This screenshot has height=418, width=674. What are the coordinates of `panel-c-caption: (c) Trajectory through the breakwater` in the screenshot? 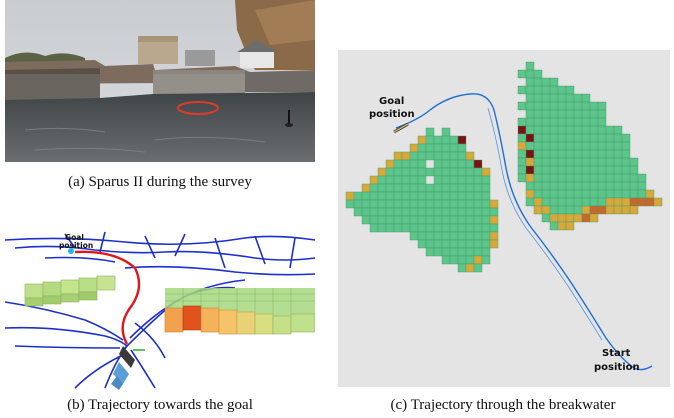 It's located at (503, 405).